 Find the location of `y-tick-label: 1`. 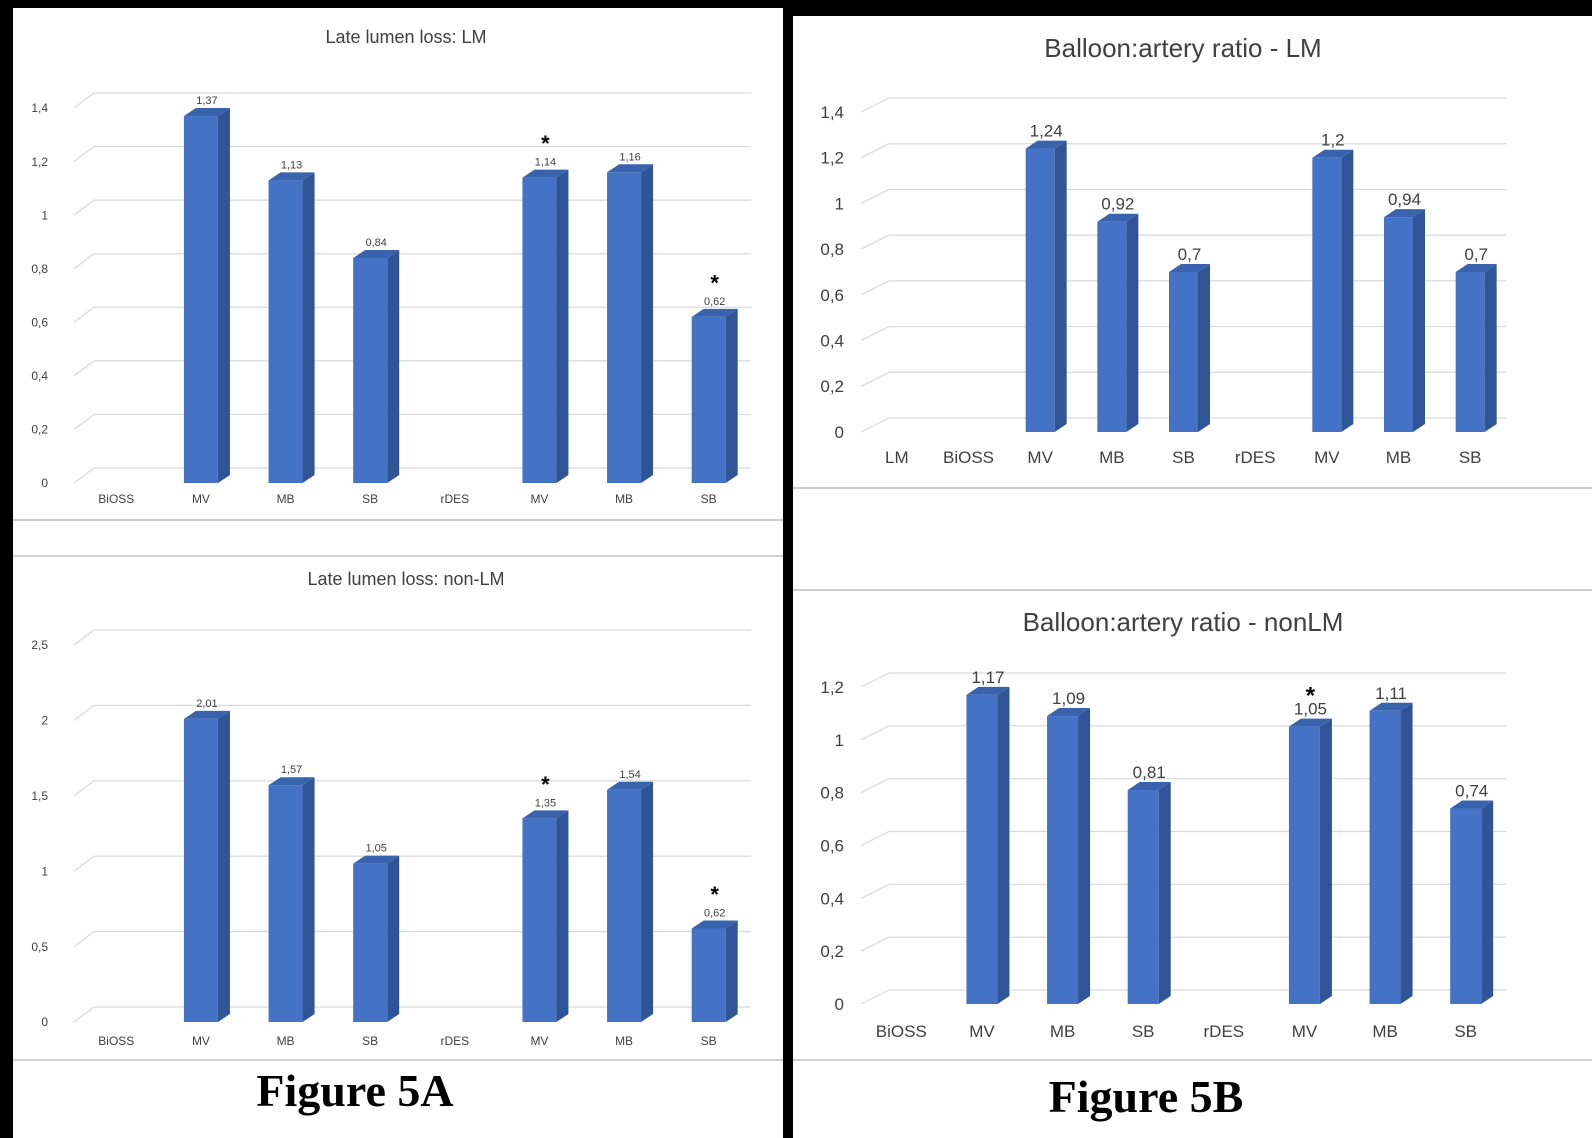

y-tick-label: 1 is located at coordinates (44, 871).